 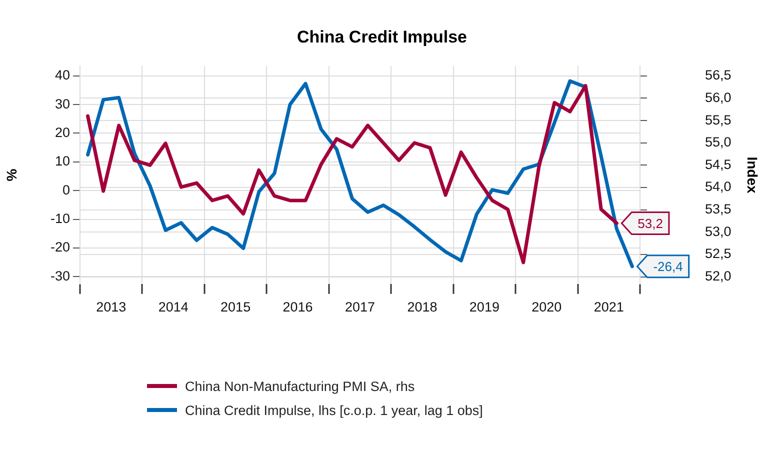 I want to click on y2-tick-label: 53,0, so click(x=718, y=231).